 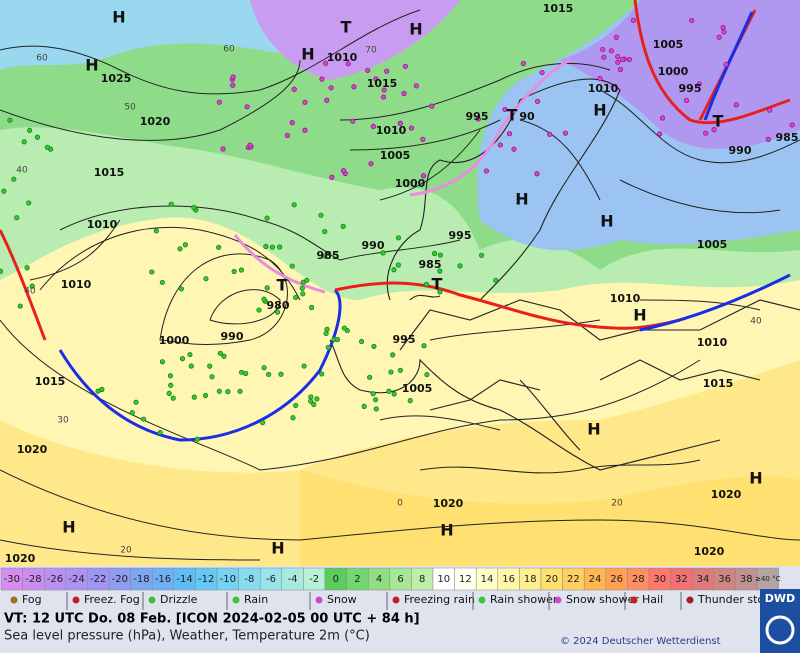 What do you see at coordinates (638, 579) in the screenshot?
I see `scale-label: 28` at bounding box center [638, 579].